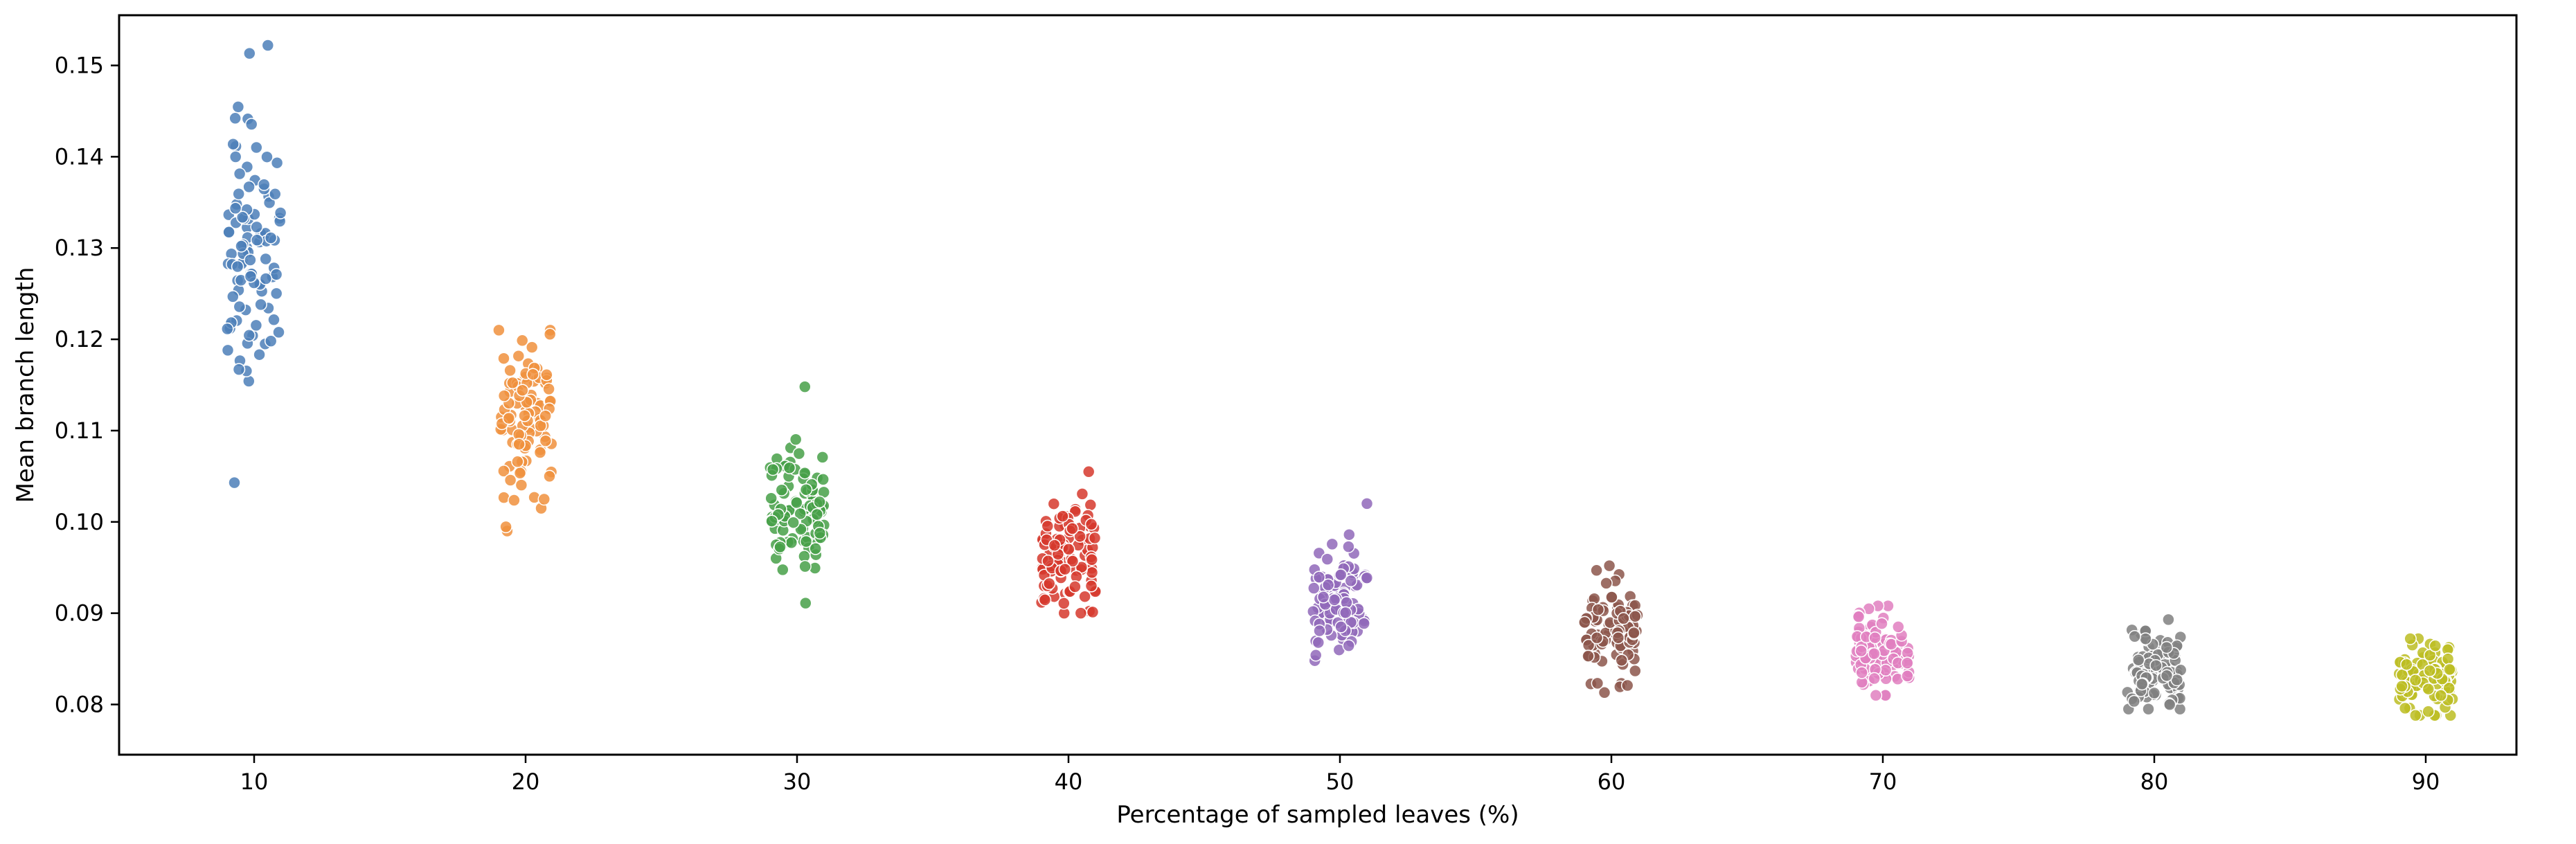 This screenshot has width=2576, height=844. Describe the element at coordinates (79, 522) in the screenshot. I see `y-tick-label: 0.10` at that location.